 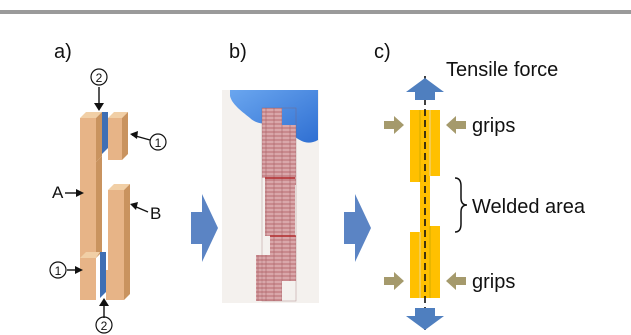 What do you see at coordinates (502, 70) in the screenshot?
I see `tensile-force-label: Tensile force` at bounding box center [502, 70].